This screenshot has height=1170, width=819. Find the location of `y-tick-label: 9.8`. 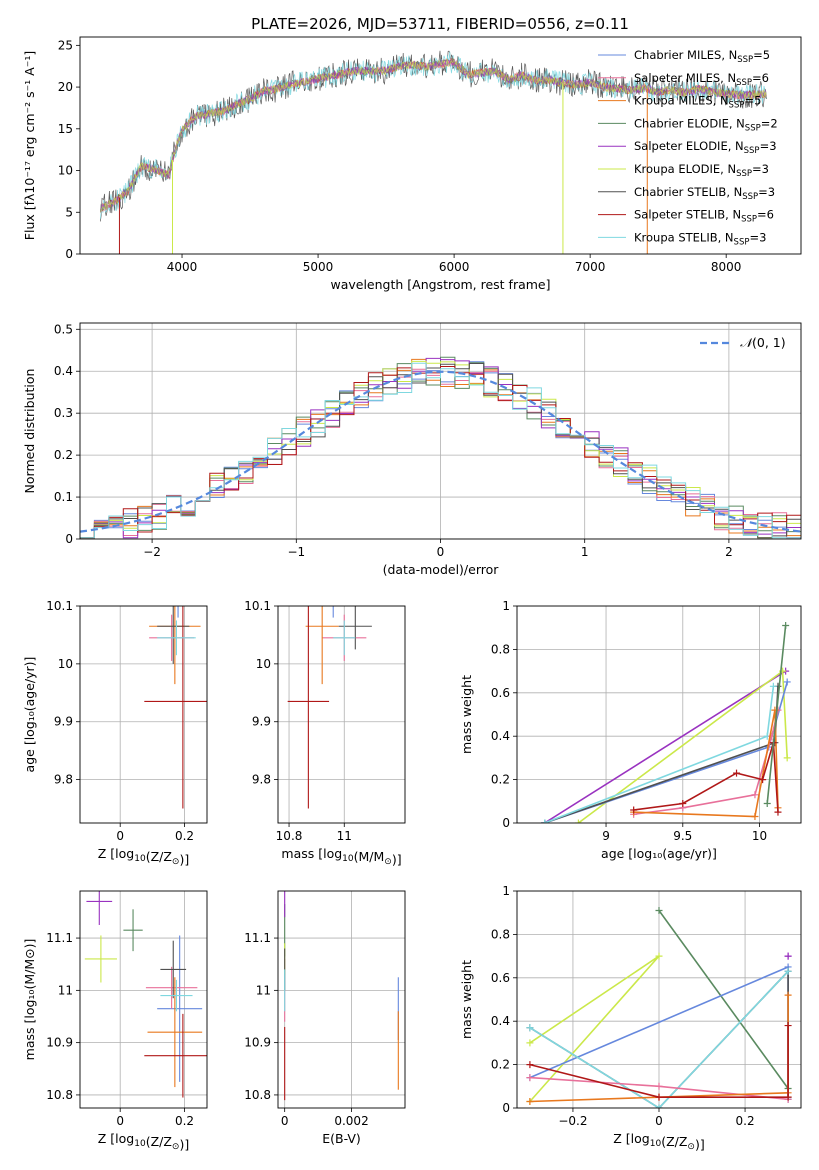

y-tick-label: 9.8 is located at coordinates (63, 780).